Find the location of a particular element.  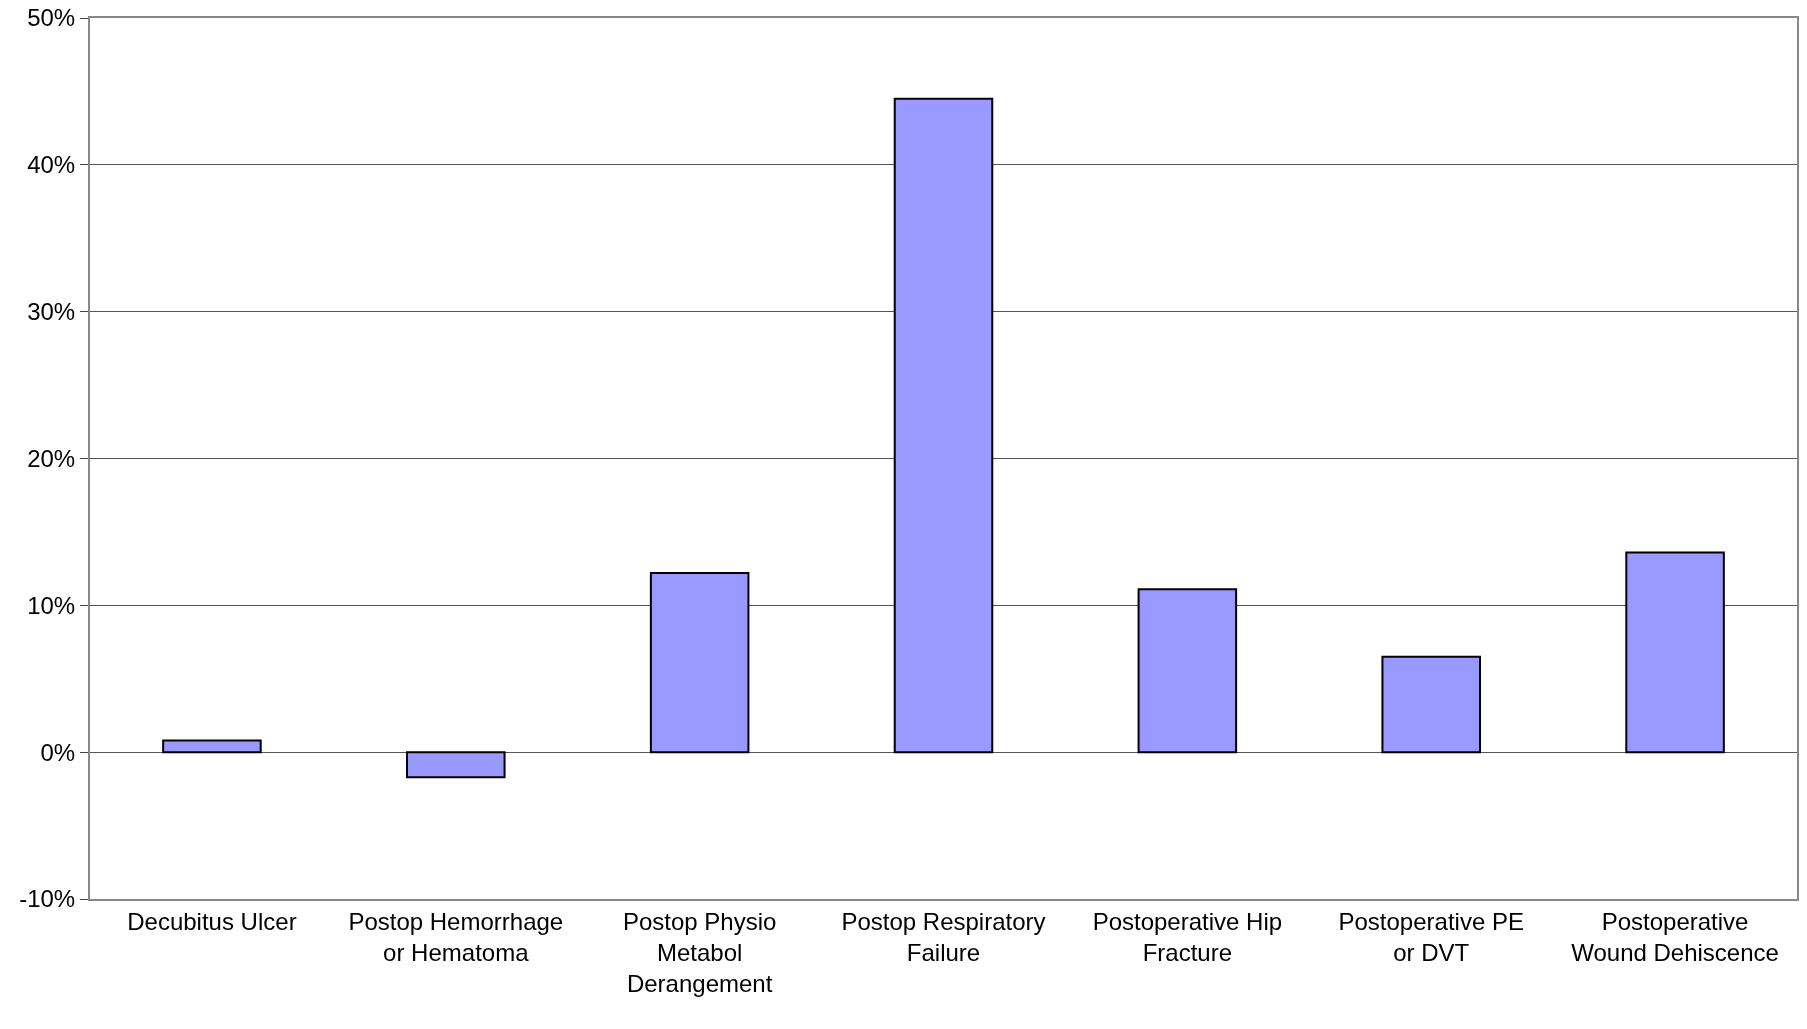

x-tick-label: Postoperative PE or DVT is located at coordinates (1431, 936).